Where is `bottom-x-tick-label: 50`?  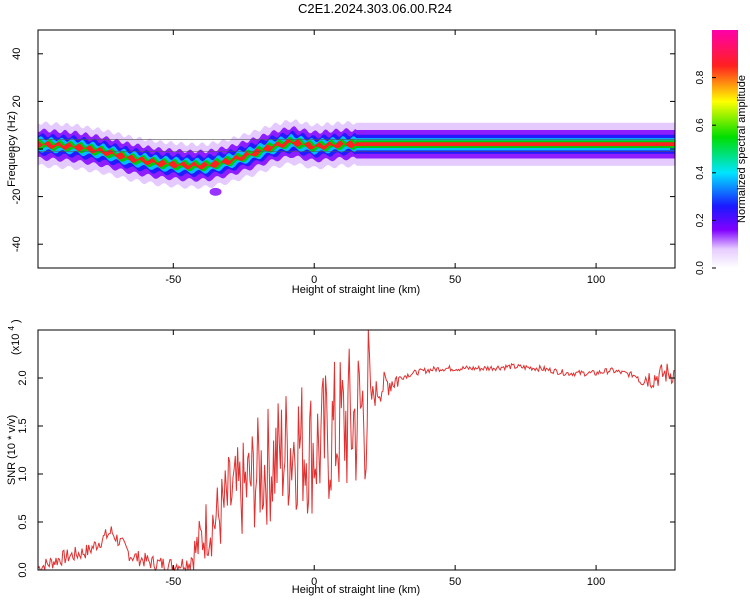
bottom-x-tick-label: 50 is located at coordinates (455, 582).